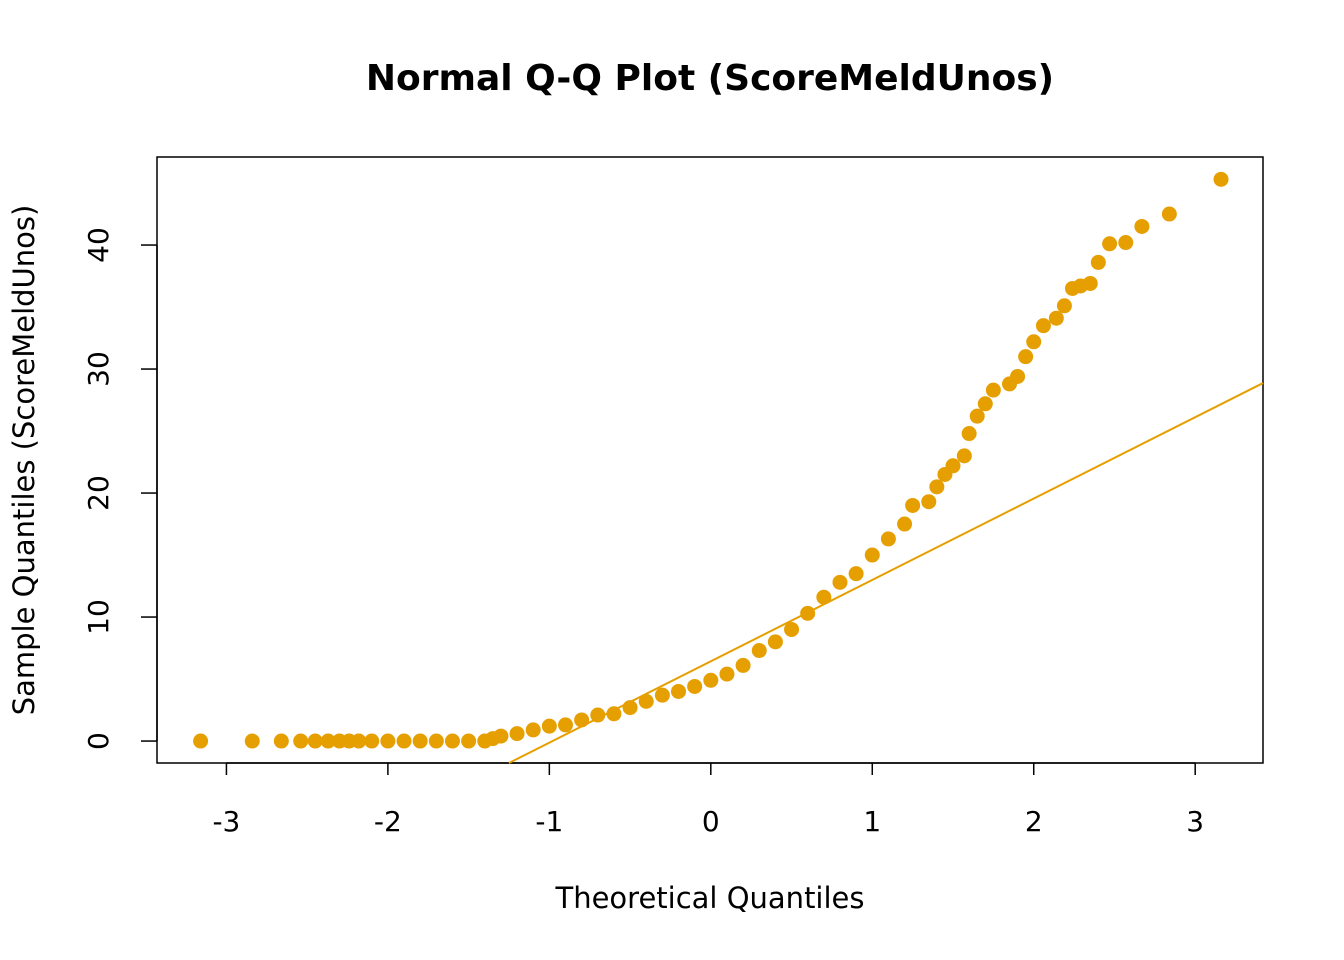  I want to click on x-axis-label: Theoretical Quantiles, so click(709, 898).